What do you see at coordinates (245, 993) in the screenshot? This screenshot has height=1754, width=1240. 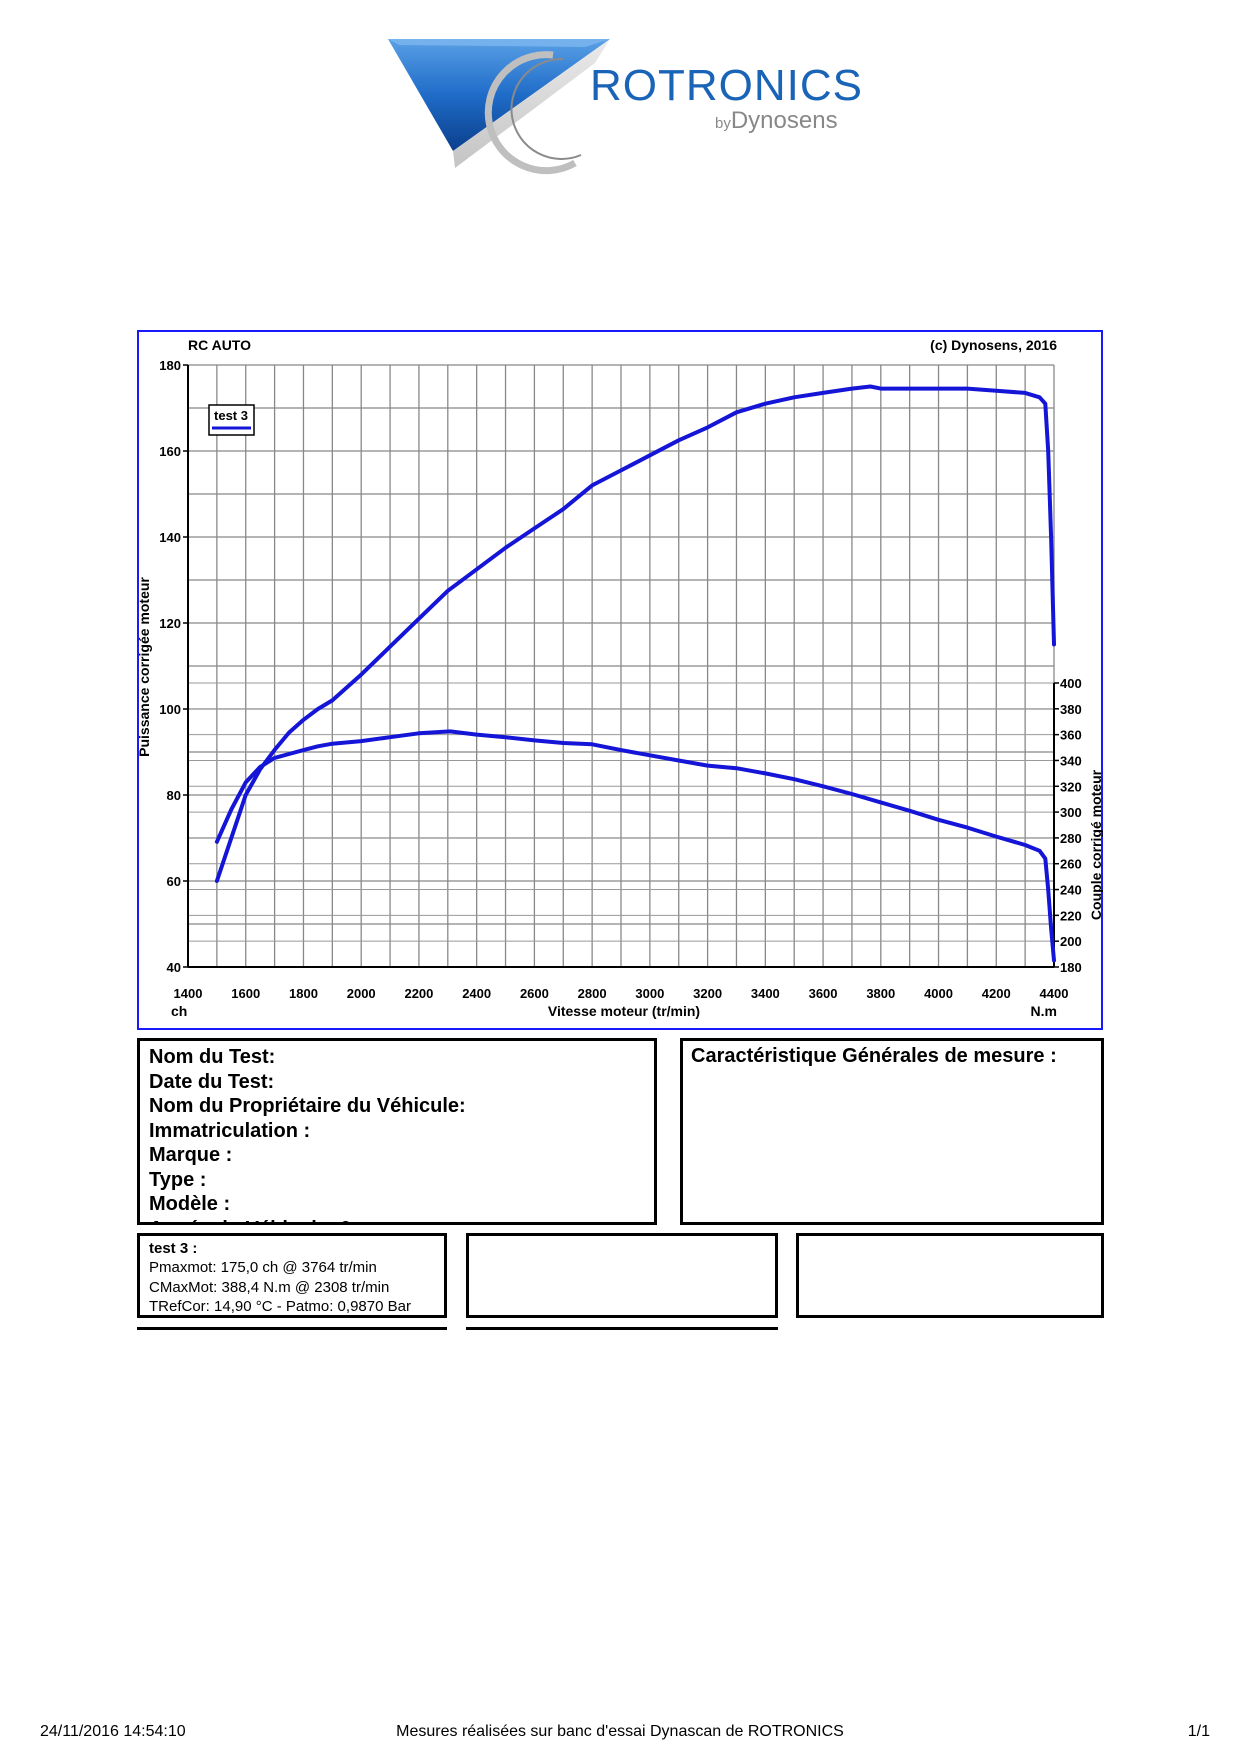 I see `x-tick-label: 1600` at bounding box center [245, 993].